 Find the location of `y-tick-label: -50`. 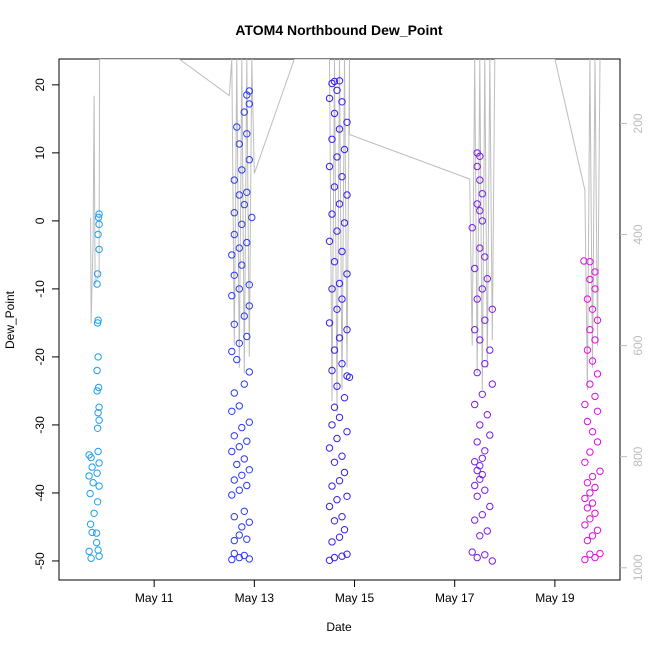

y-tick-label: -50 is located at coordinates (40, 561).